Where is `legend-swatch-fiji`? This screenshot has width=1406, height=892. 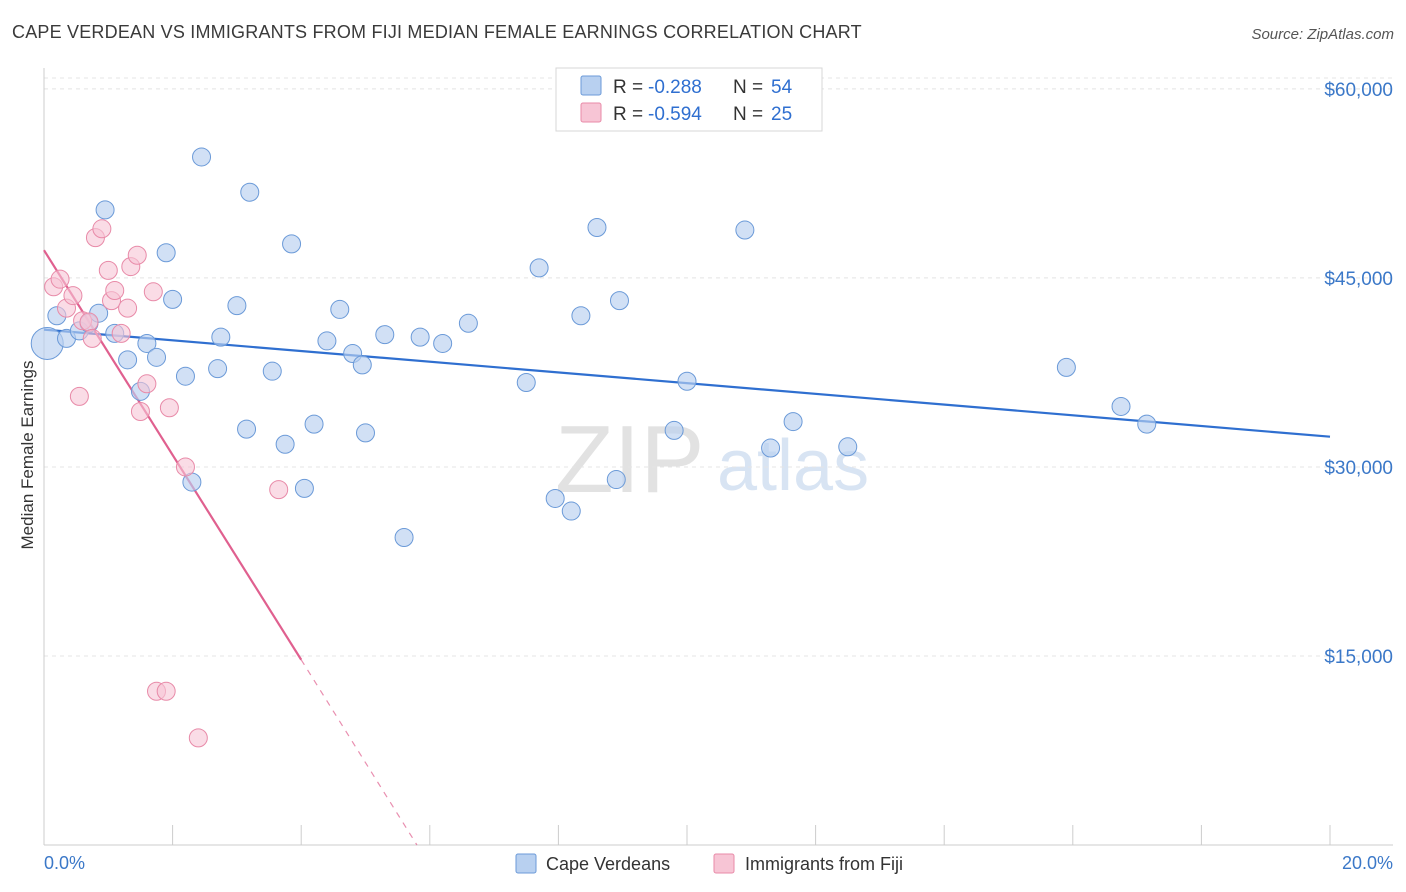
legend-swatch-fiji is located at coordinates (591, 112).